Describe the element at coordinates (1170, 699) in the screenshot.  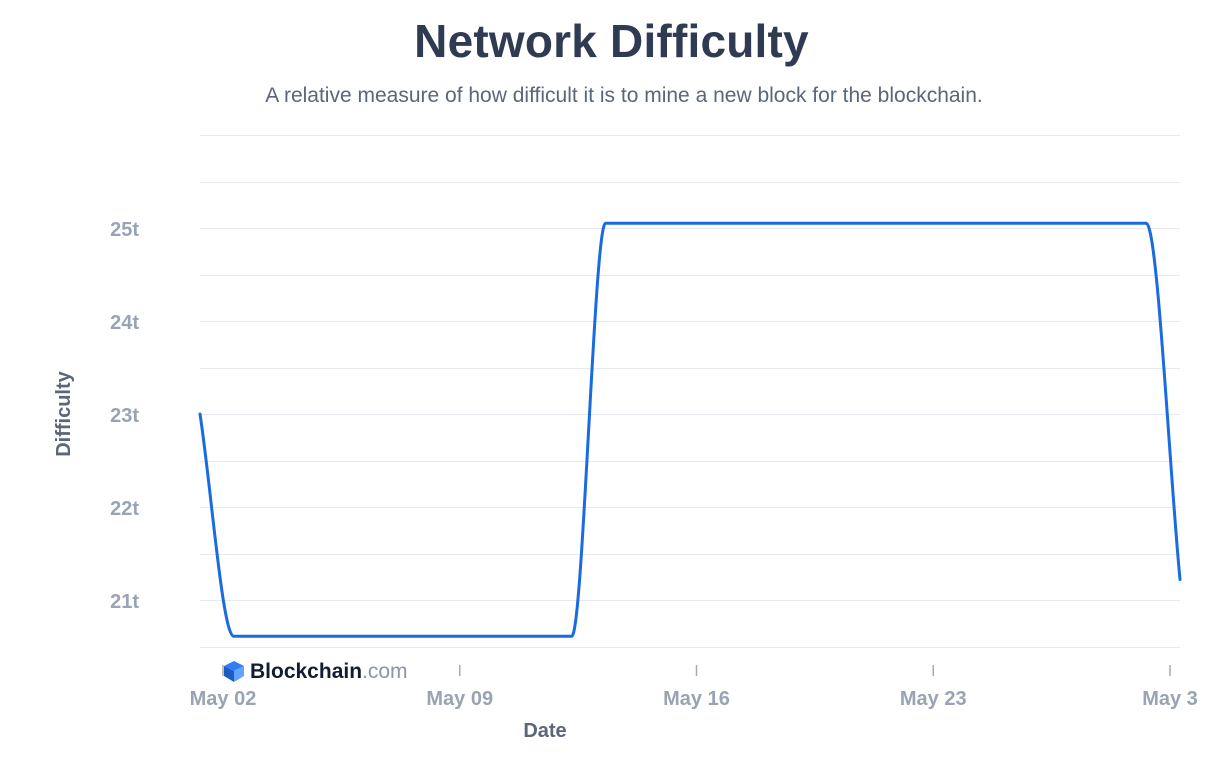
I see `x-tick-label: May 3` at that location.